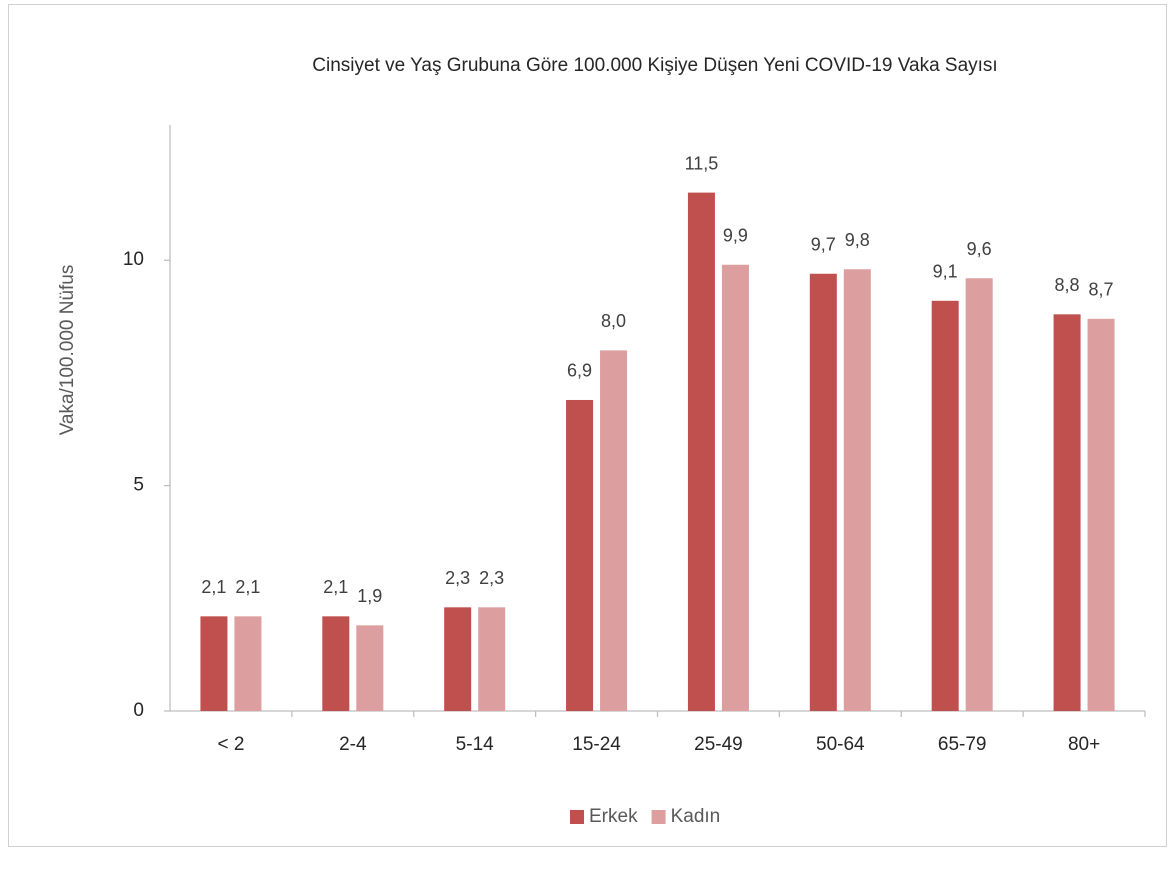 This screenshot has width=1173, height=872. Describe the element at coordinates (1067, 285) in the screenshot. I see `data-label: 8,8` at that location.